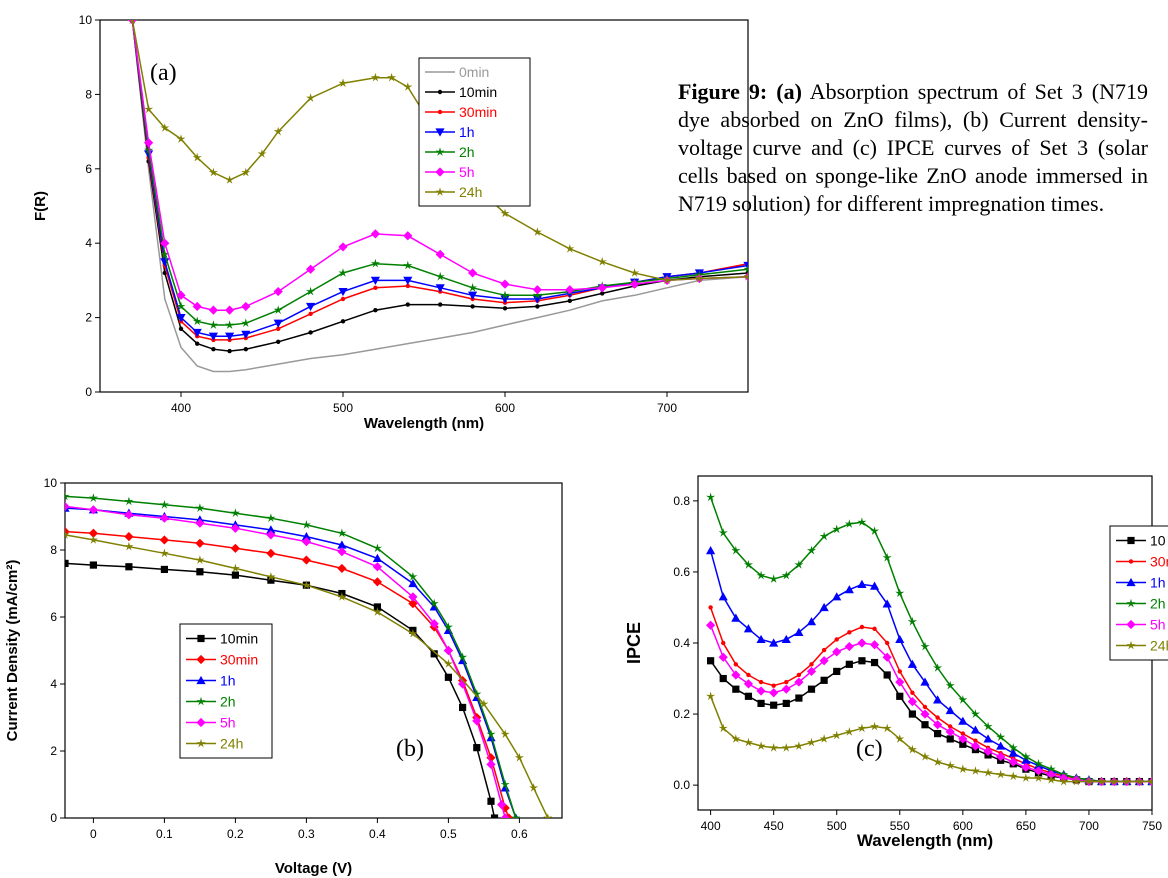 This screenshot has width=1168, height=878. I want to click on y-axis-label: Current Density (mA/cm²), so click(12, 651).